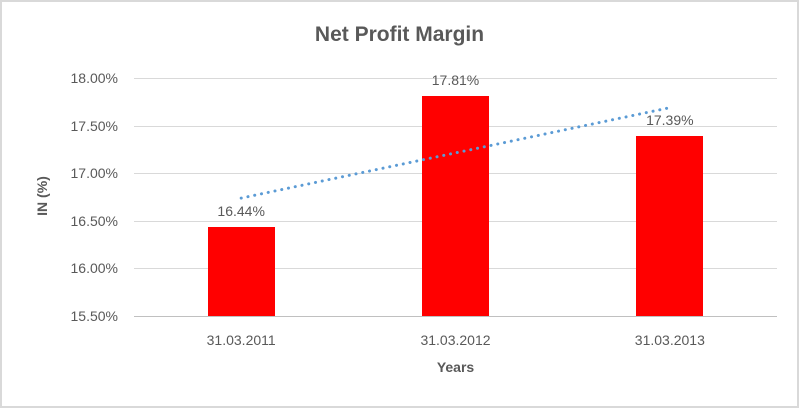 The height and width of the screenshot is (408, 799). What do you see at coordinates (94, 125) in the screenshot?
I see `y-tick-label: 17.50%` at bounding box center [94, 125].